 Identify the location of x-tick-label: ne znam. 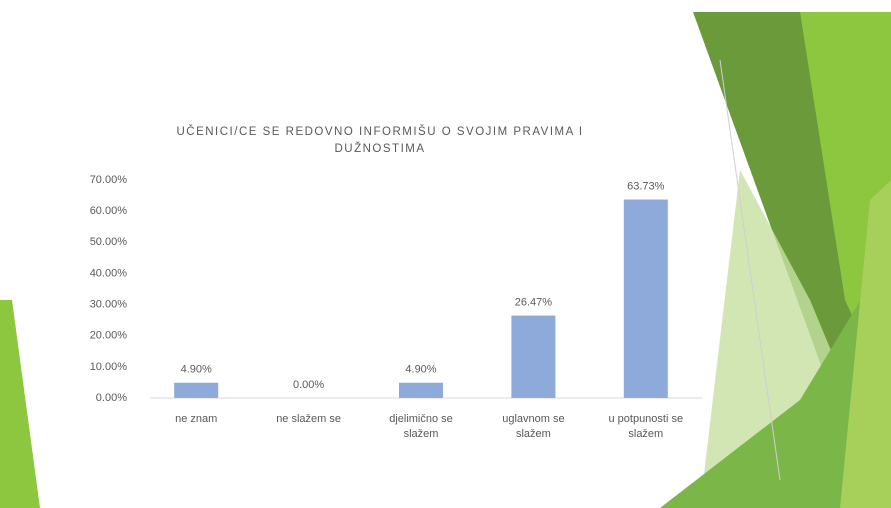
(196, 419).